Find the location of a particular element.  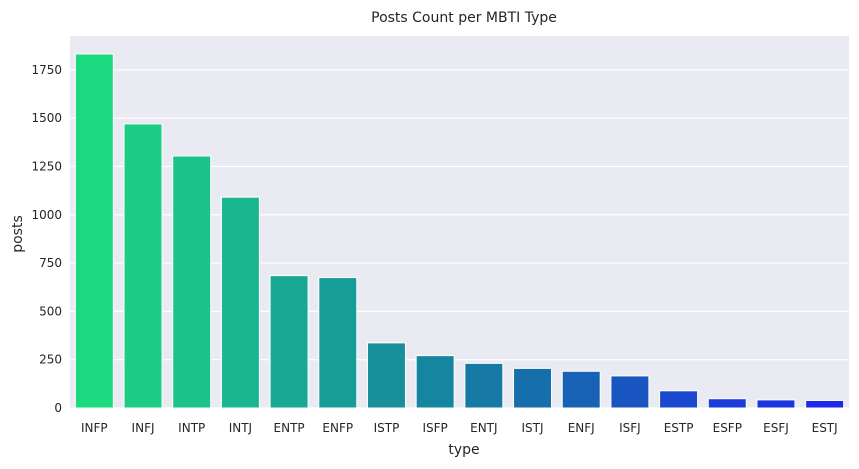

bar-estp is located at coordinates (679, 399).